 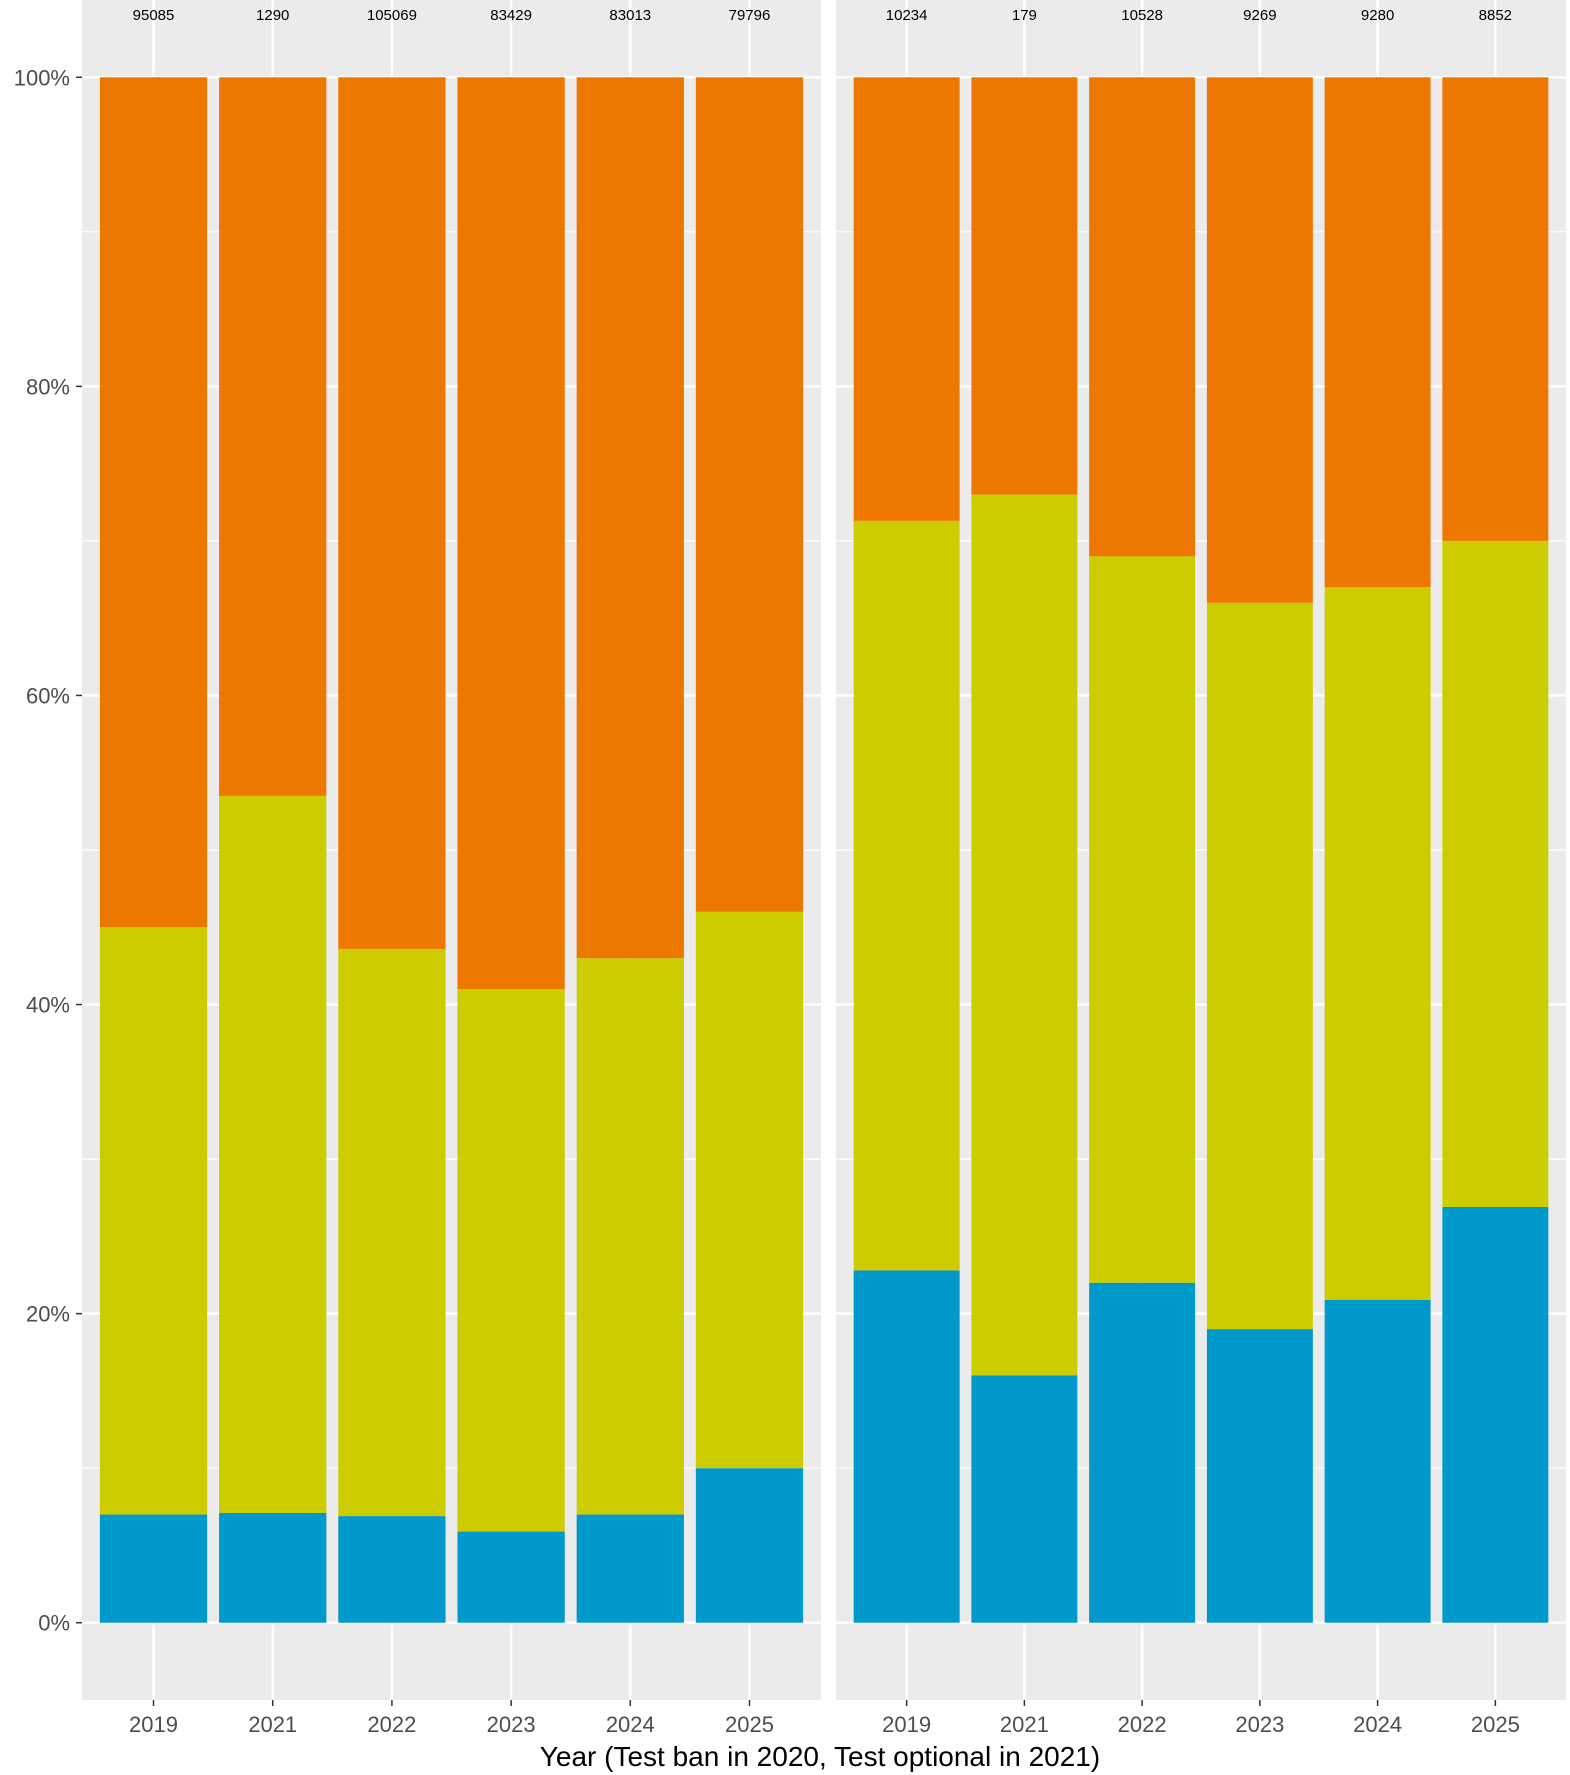 I want to click on count-label: 105069, so click(x=392, y=15).